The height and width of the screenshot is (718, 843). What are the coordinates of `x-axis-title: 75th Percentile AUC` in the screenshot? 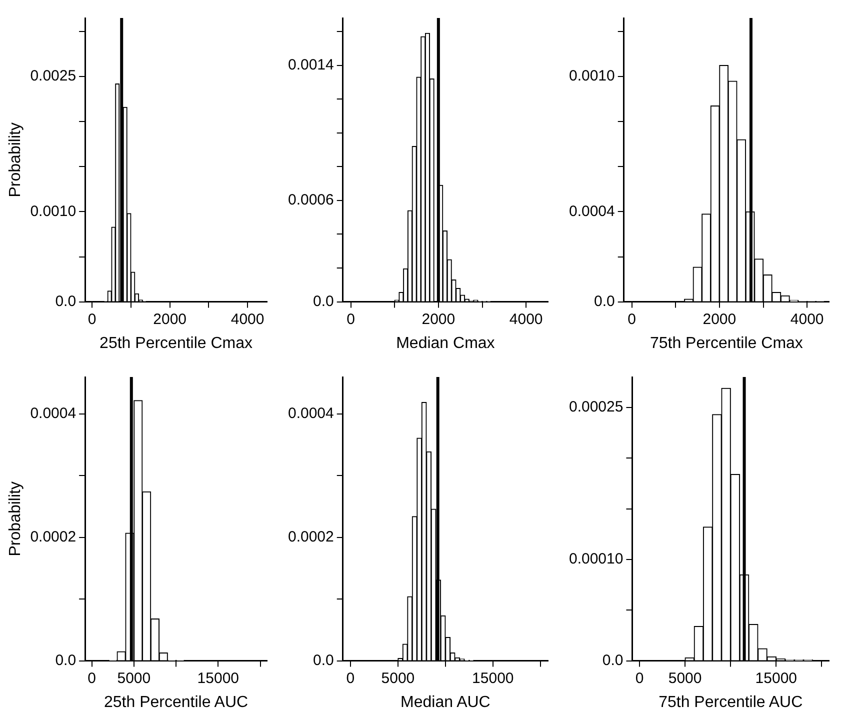 It's located at (730, 702).